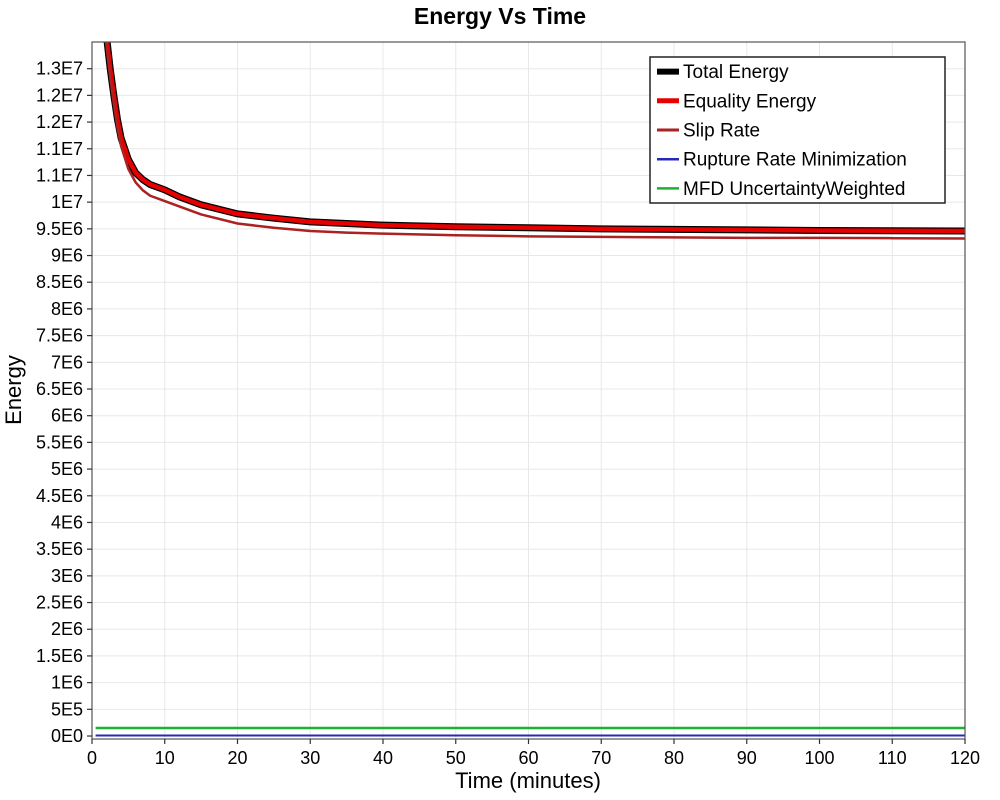 This screenshot has width=1000, height=800. What do you see at coordinates (67, 362) in the screenshot?
I see `y-tick-label: 7E6` at bounding box center [67, 362].